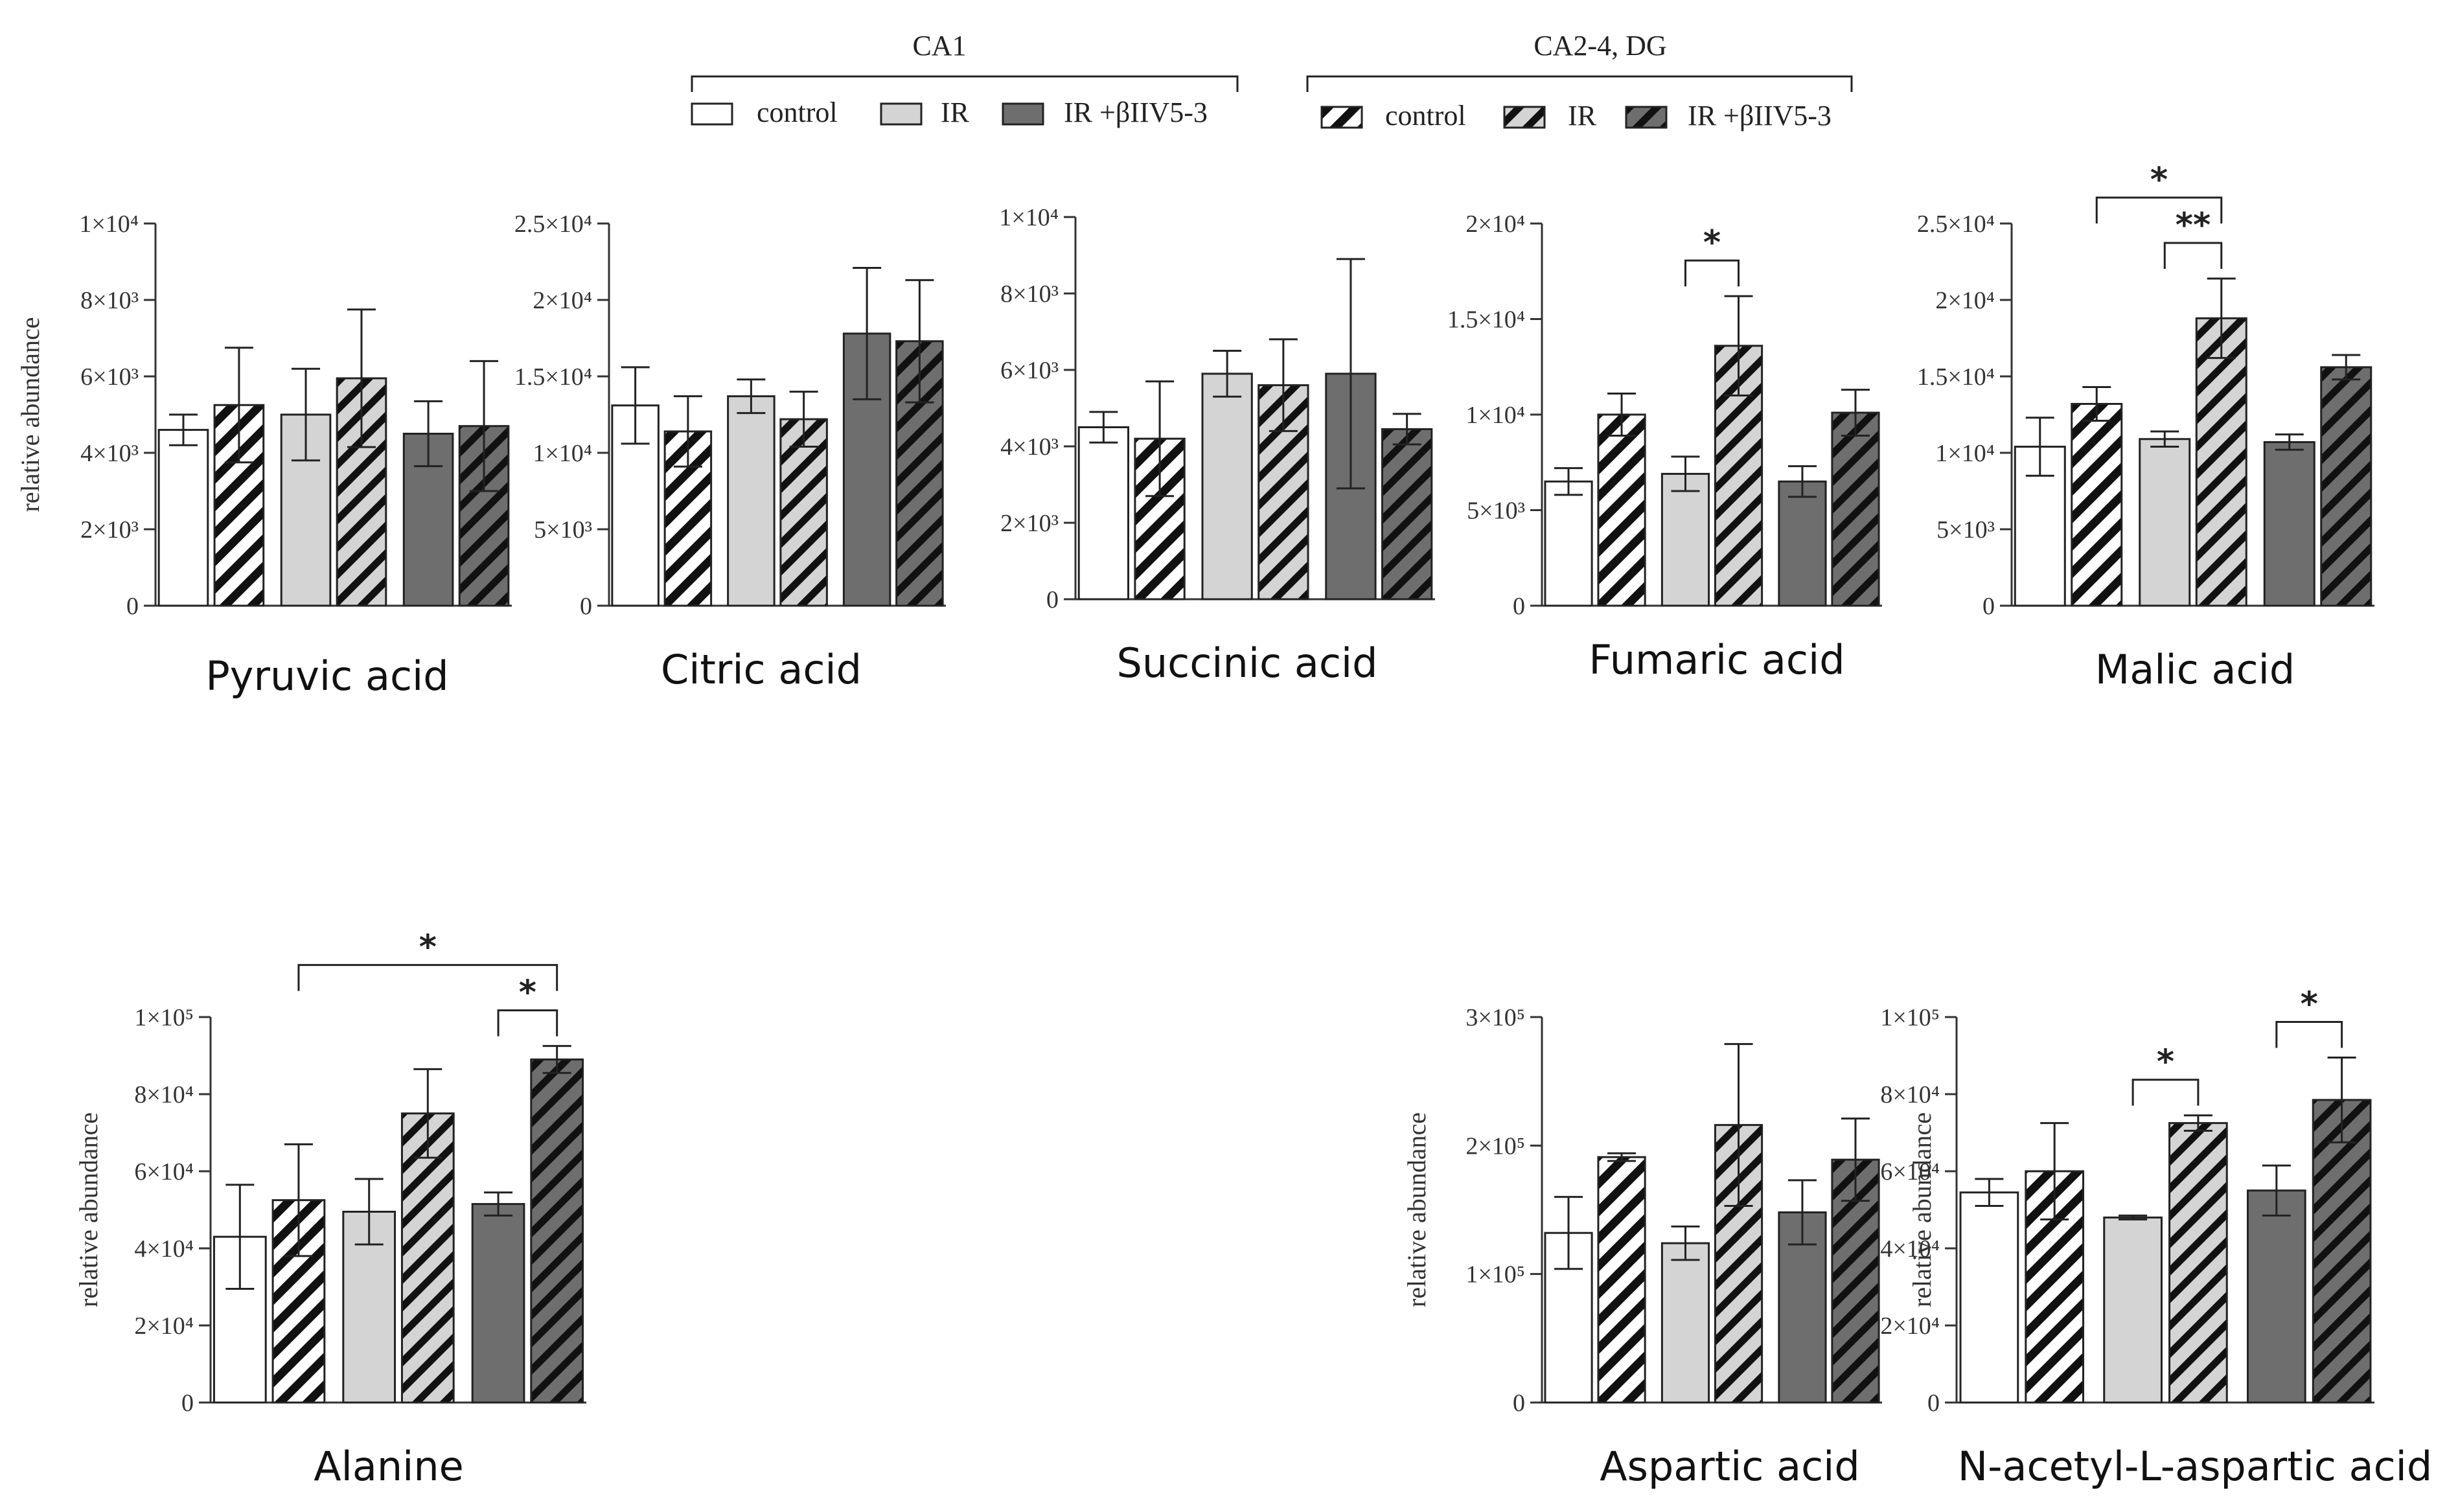 Image resolution: width=2447 pixels, height=1512 pixels. What do you see at coordinates (2195, 1466) in the screenshot?
I see `chart-title: N-acetyl-L-aspartic acid` at bounding box center [2195, 1466].